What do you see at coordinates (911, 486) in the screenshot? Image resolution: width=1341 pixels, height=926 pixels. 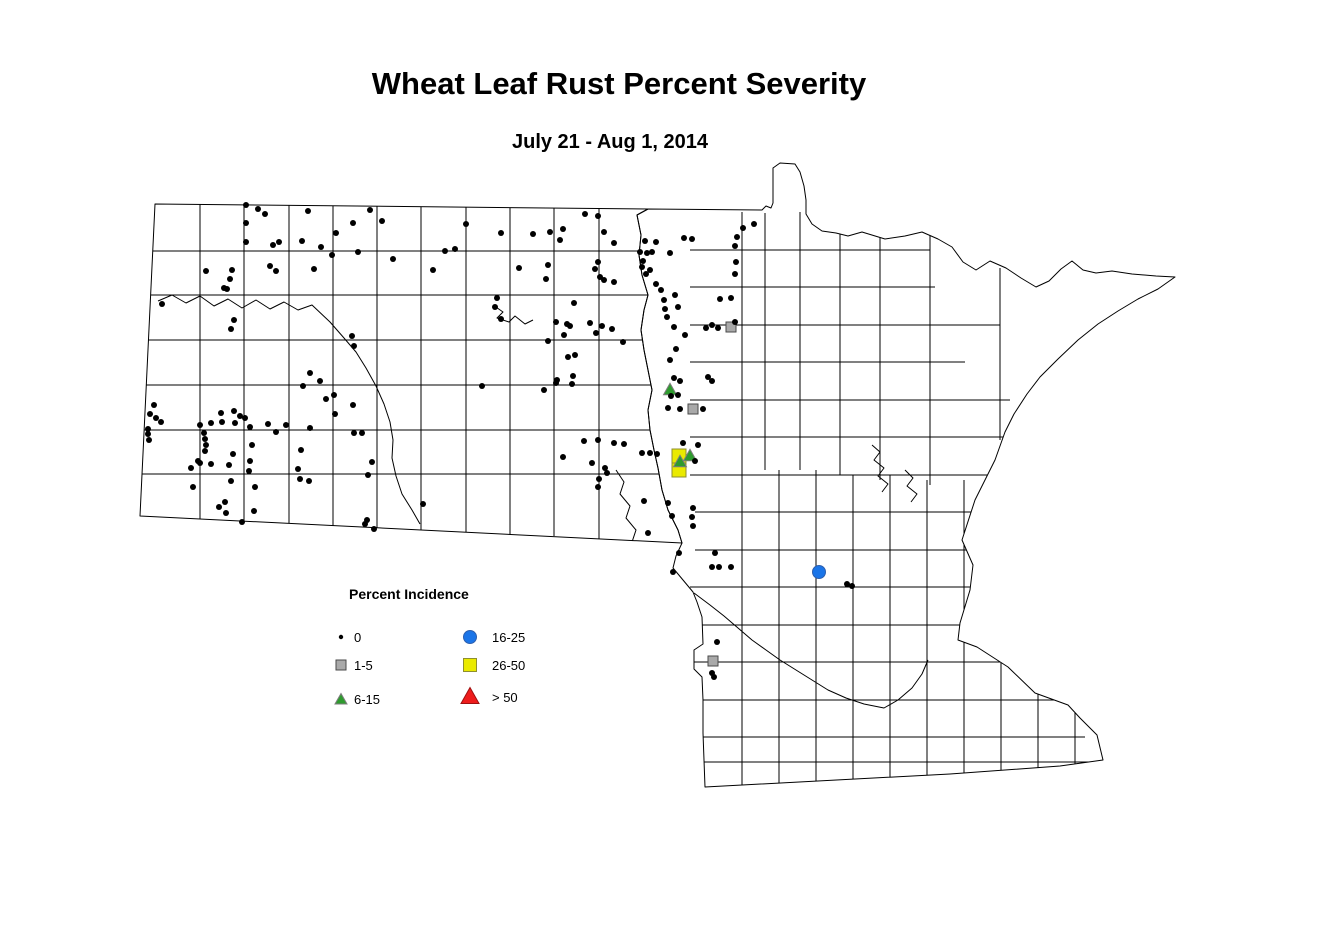 I see `river-wiggle-line` at bounding box center [911, 486].